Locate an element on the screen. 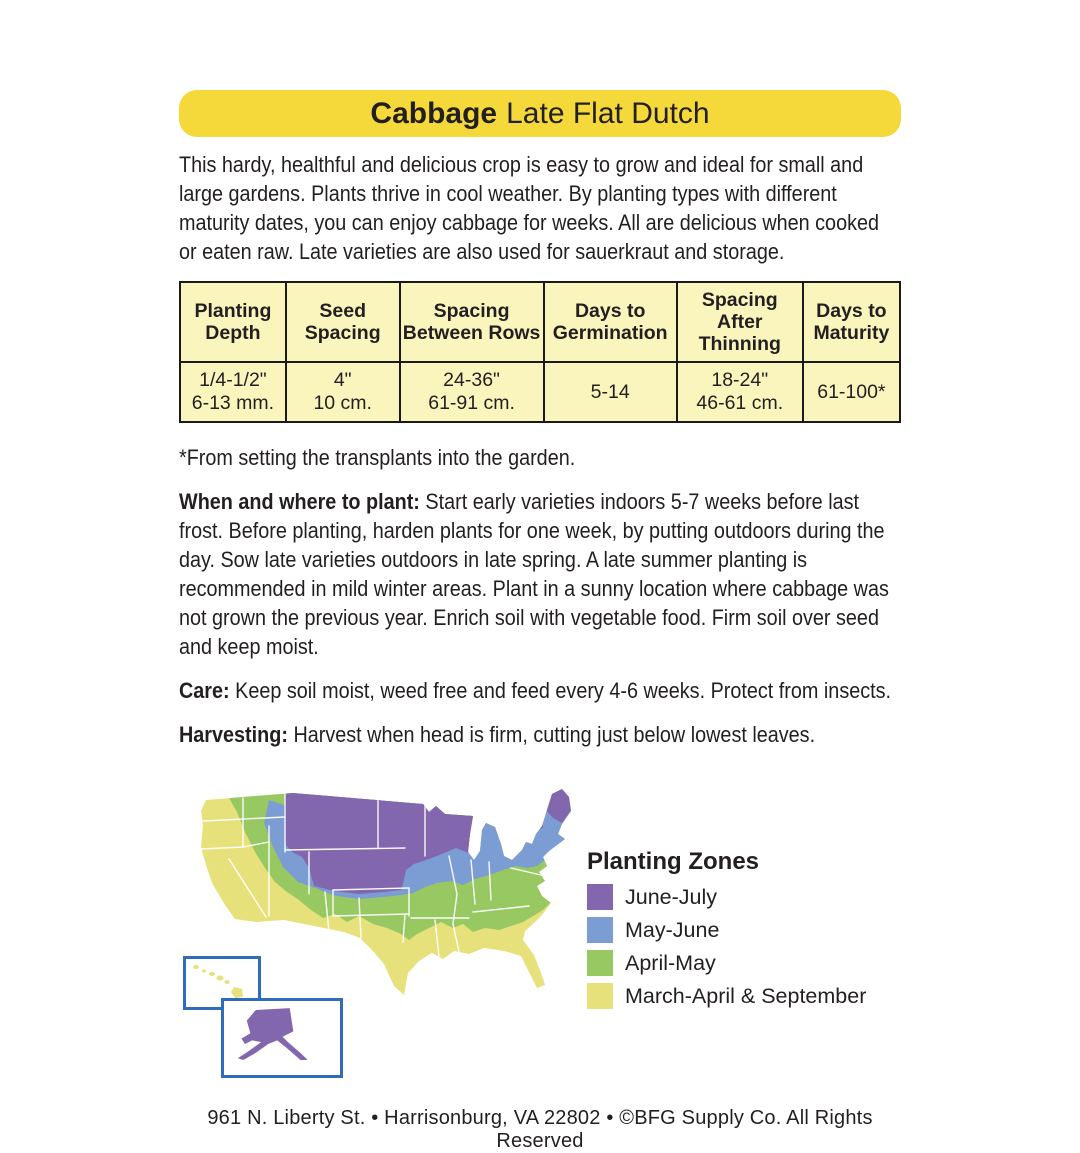 The image size is (1080, 1153). col-header-planting-depth: Planting Depth is located at coordinates (233, 322).